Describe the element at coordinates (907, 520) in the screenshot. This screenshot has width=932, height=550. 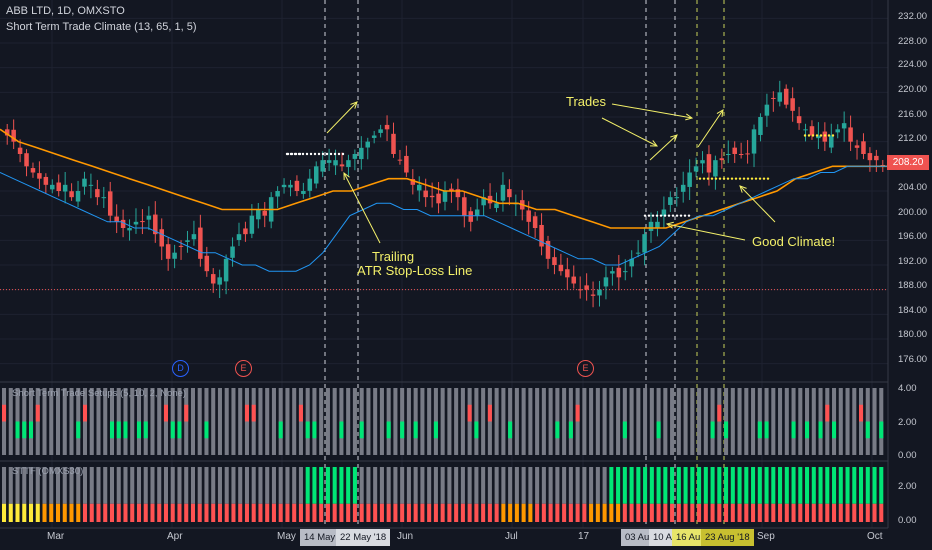
I see `sttf-tick: 0.00` at that location.